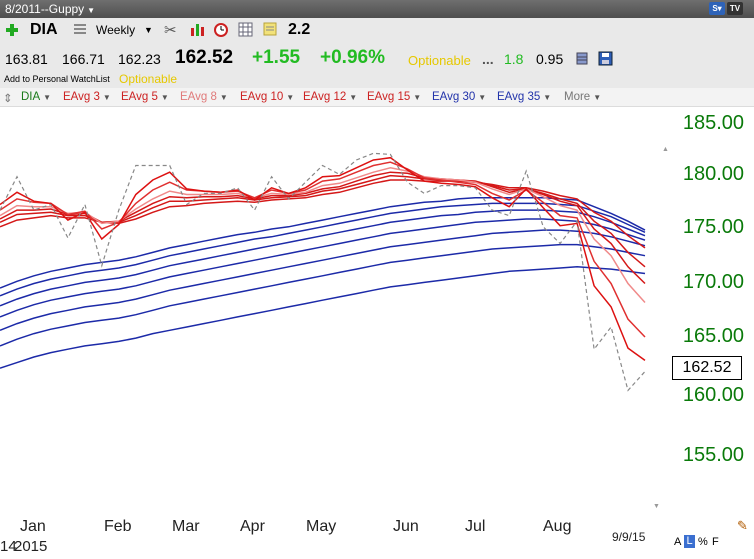 The image size is (754, 559). I want to click on database-icon, so click(582, 58).